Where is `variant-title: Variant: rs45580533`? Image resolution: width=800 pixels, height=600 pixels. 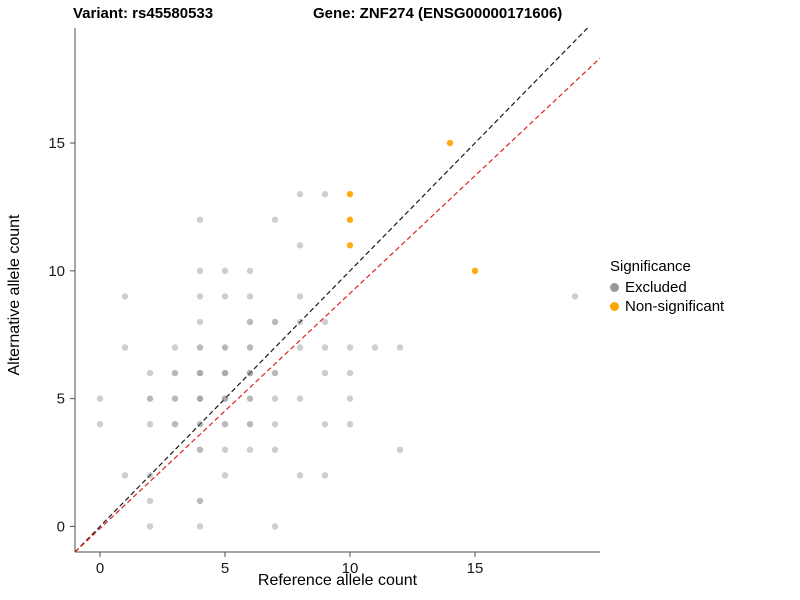
variant-title: Variant: rs45580533 is located at coordinates (143, 13).